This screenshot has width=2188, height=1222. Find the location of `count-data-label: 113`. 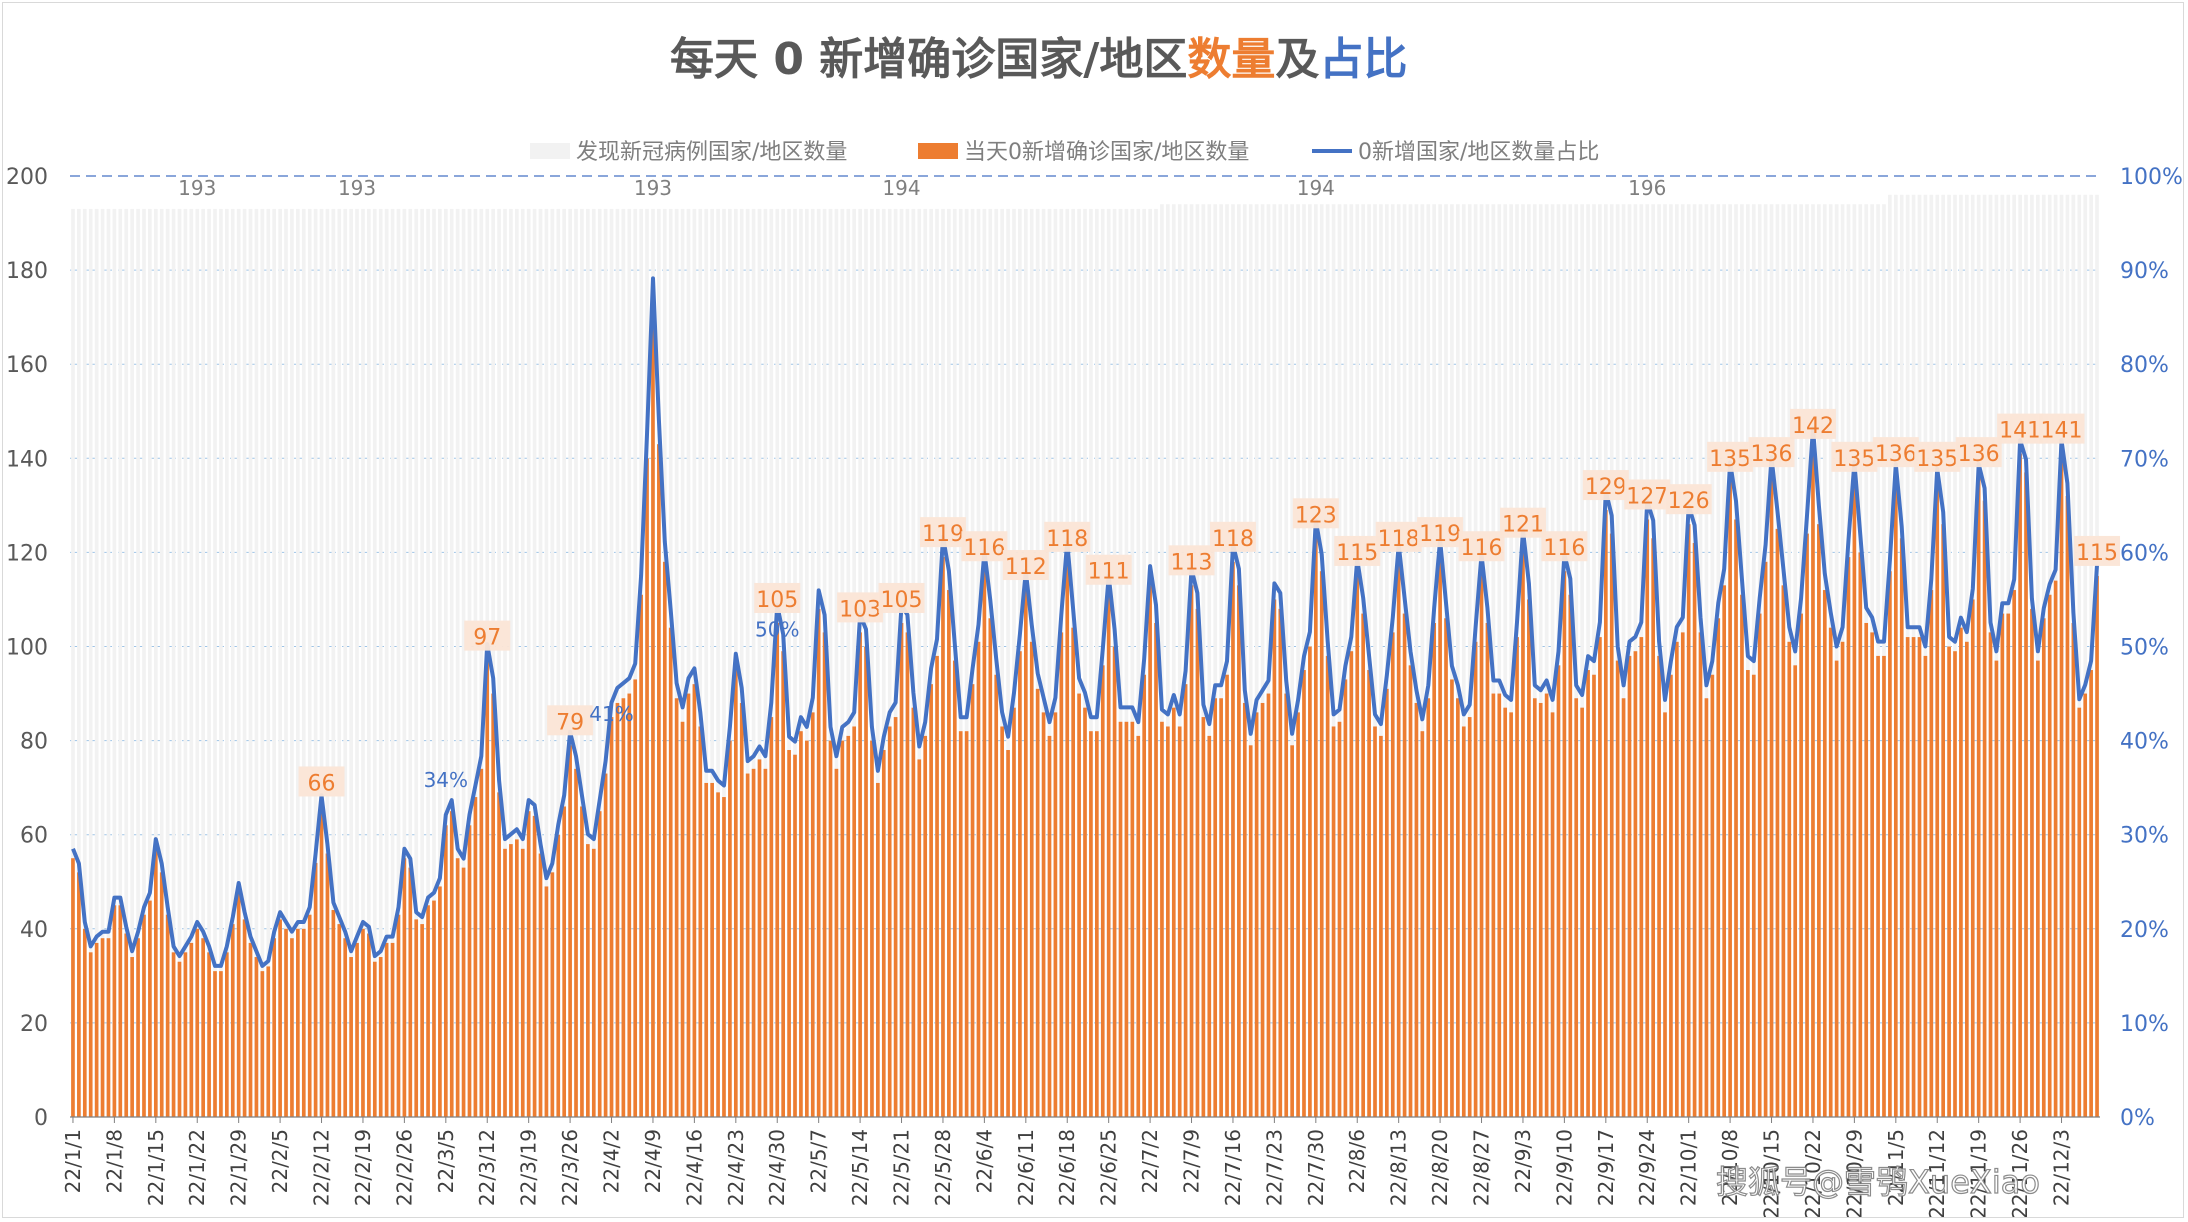

count-data-label: 113 is located at coordinates (1192, 562).